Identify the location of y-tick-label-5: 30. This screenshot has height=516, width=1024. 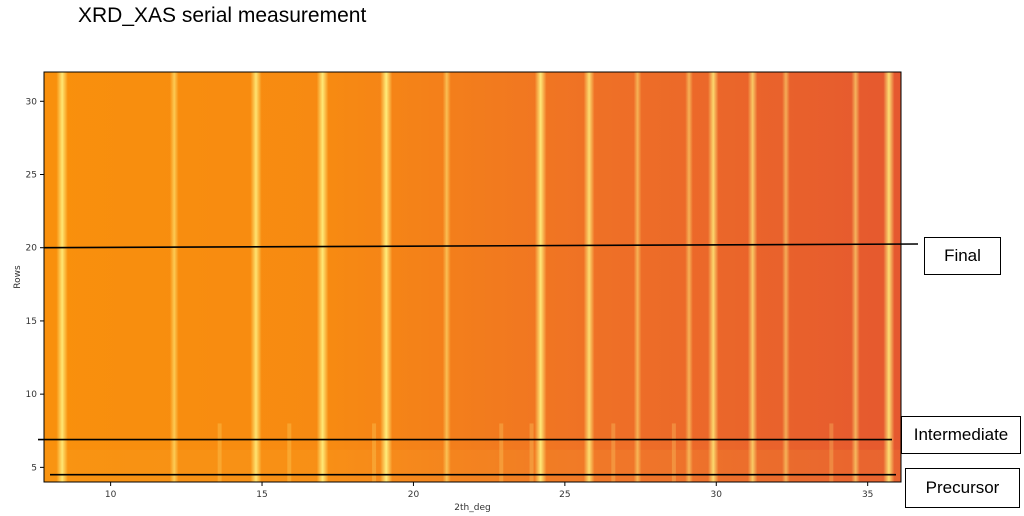
(32, 102).